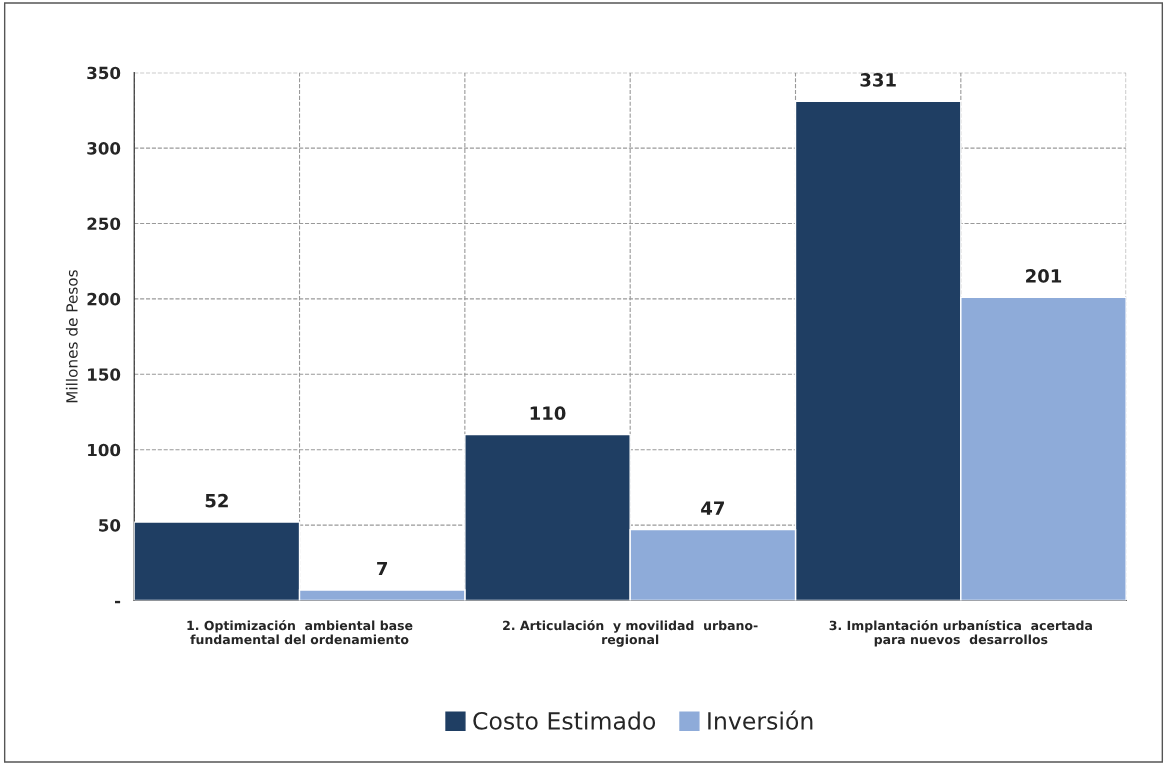 Image resolution: width=1167 pixels, height=765 pixels. What do you see at coordinates (960, 633) in the screenshot?
I see `x-tick-label: 3. Implantación urbanística acertada para nuevos desarrollos` at bounding box center [960, 633].